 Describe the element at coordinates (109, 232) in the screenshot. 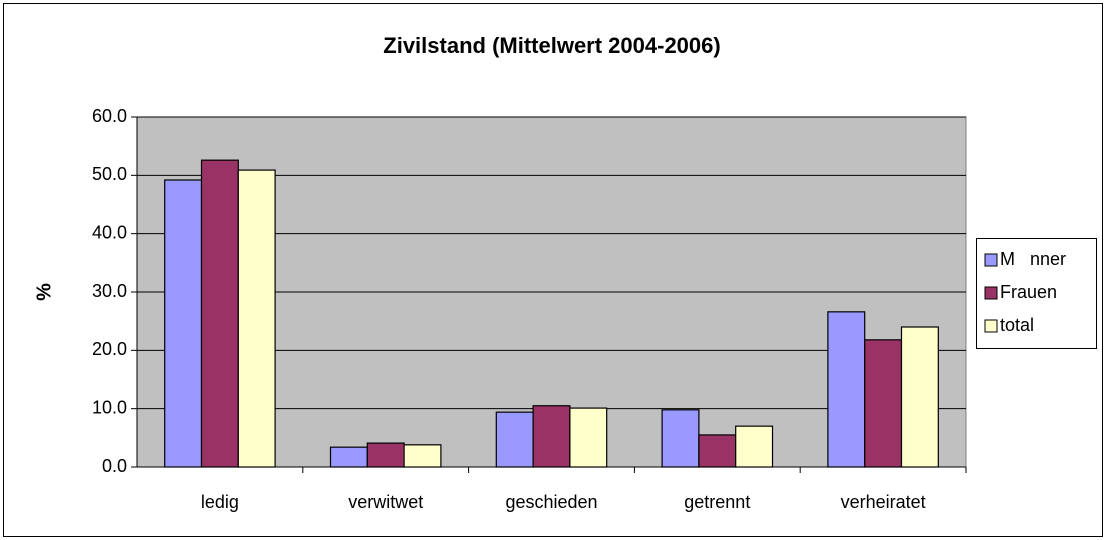

I see `y-tick-label: 40.0` at that location.